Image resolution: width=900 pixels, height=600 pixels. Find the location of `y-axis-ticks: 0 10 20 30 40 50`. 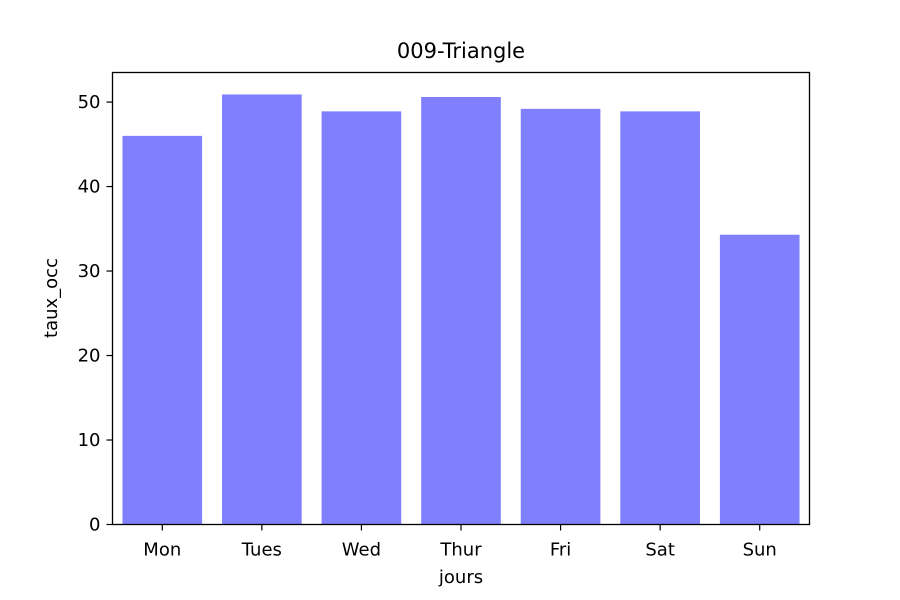

y-axis-ticks: 0 10 20 30 40 50 is located at coordinates (95, 314).